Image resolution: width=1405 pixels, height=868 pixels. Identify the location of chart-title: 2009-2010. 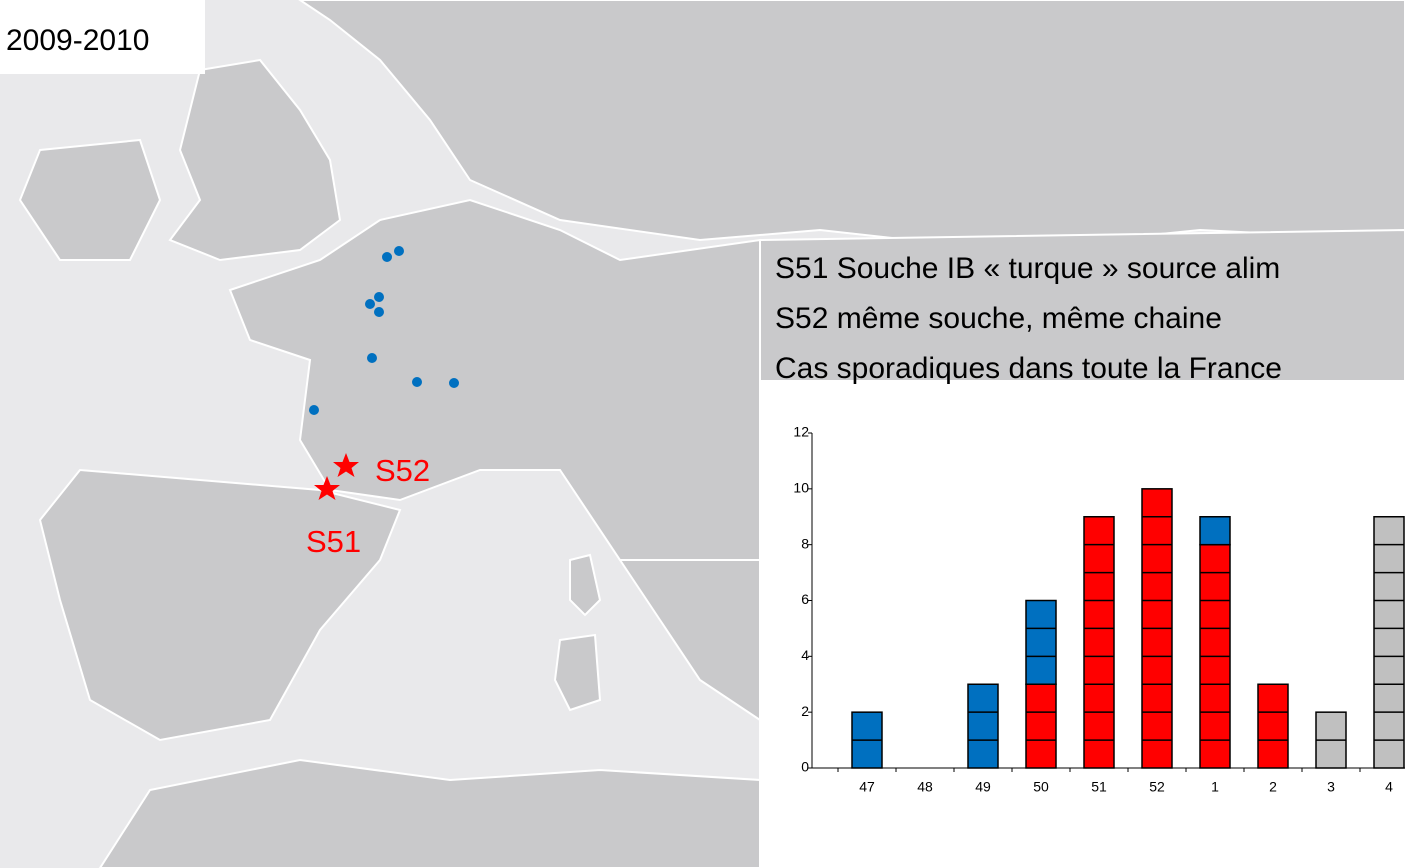
(77, 40).